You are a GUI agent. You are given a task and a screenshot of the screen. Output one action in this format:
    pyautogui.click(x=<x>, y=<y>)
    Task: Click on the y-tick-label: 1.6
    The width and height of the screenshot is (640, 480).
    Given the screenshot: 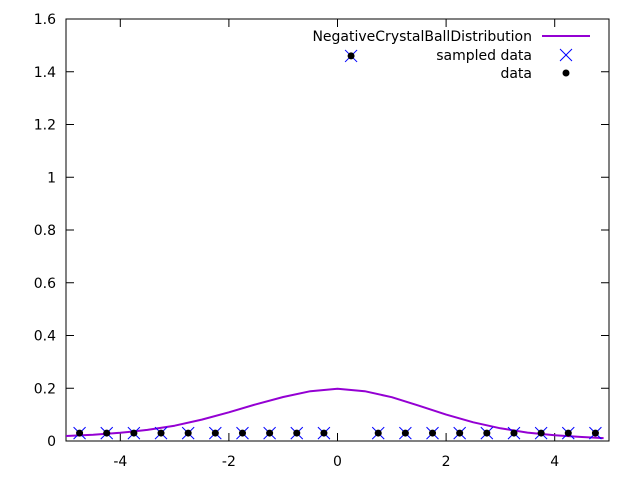 What is the action you would take?
    pyautogui.click(x=45, y=20)
    